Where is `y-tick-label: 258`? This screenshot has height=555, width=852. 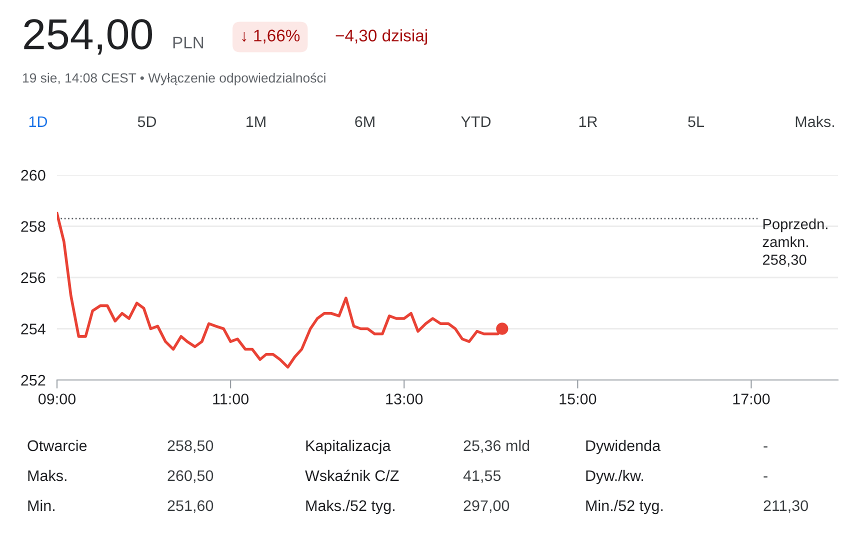
y-tick-label: 258 is located at coordinates (33, 226).